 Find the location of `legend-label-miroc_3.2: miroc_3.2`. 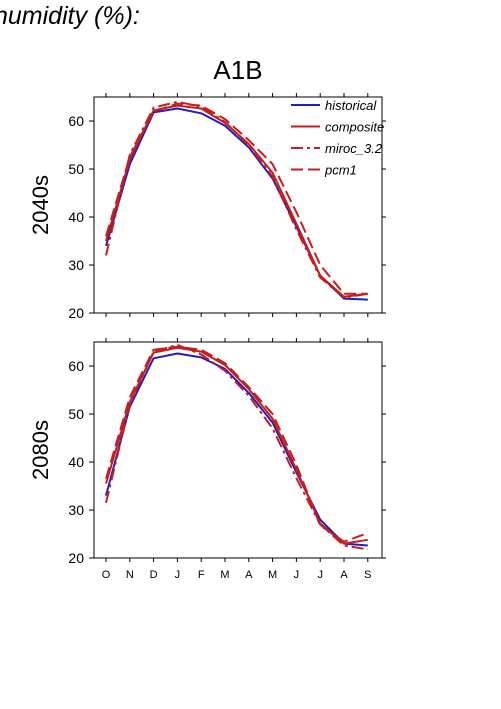

legend-label-miroc_3.2: miroc_3.2 is located at coordinates (354, 148).